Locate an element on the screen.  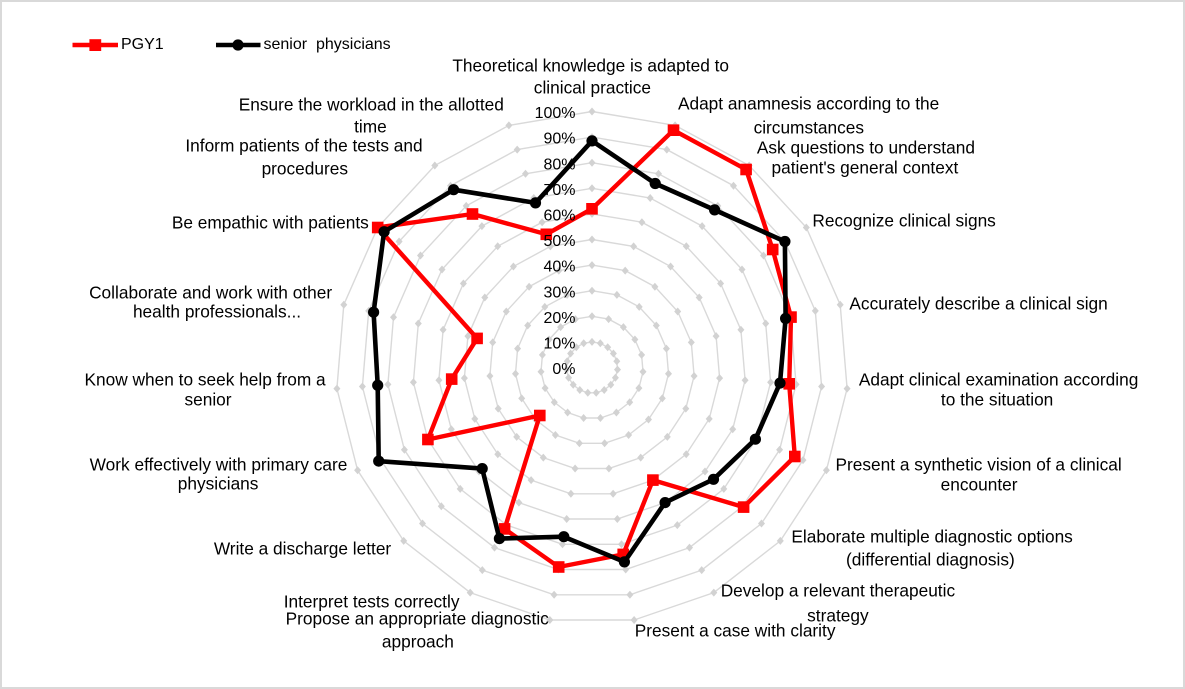
svg-text: 20% is located at coordinates (559, 318).